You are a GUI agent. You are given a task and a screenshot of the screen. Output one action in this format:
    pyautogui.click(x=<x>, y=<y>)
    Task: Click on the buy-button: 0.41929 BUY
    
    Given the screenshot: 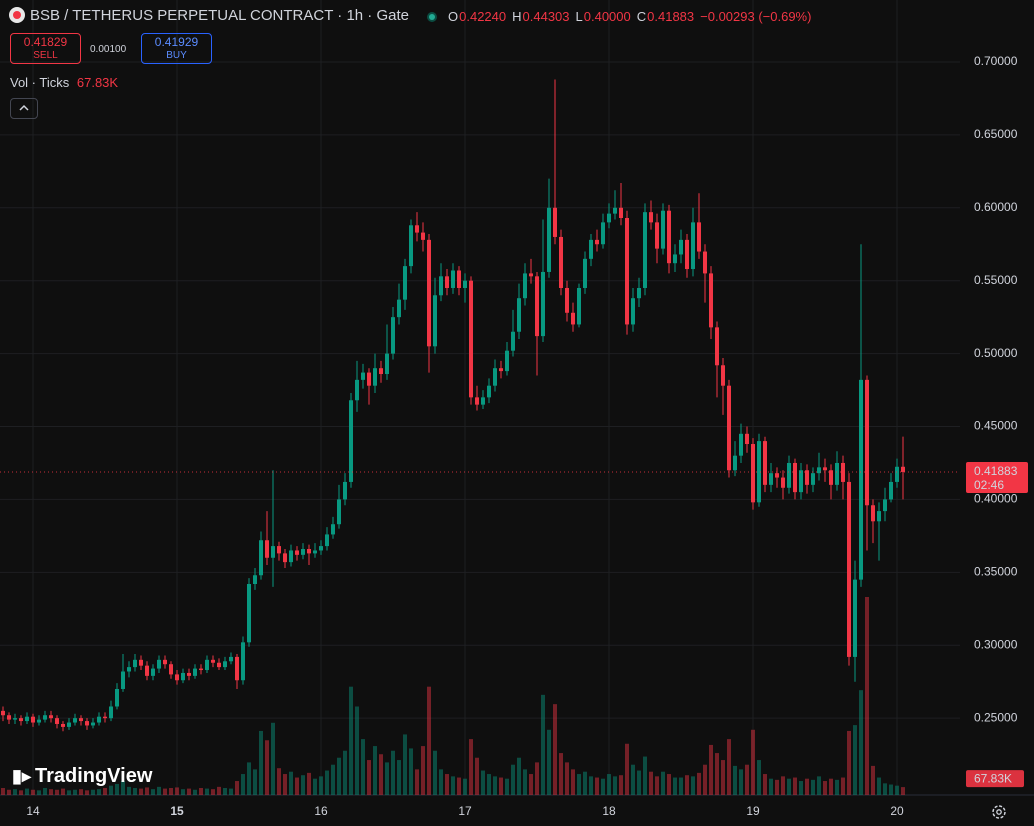 What is the action you would take?
    pyautogui.click(x=176, y=48)
    